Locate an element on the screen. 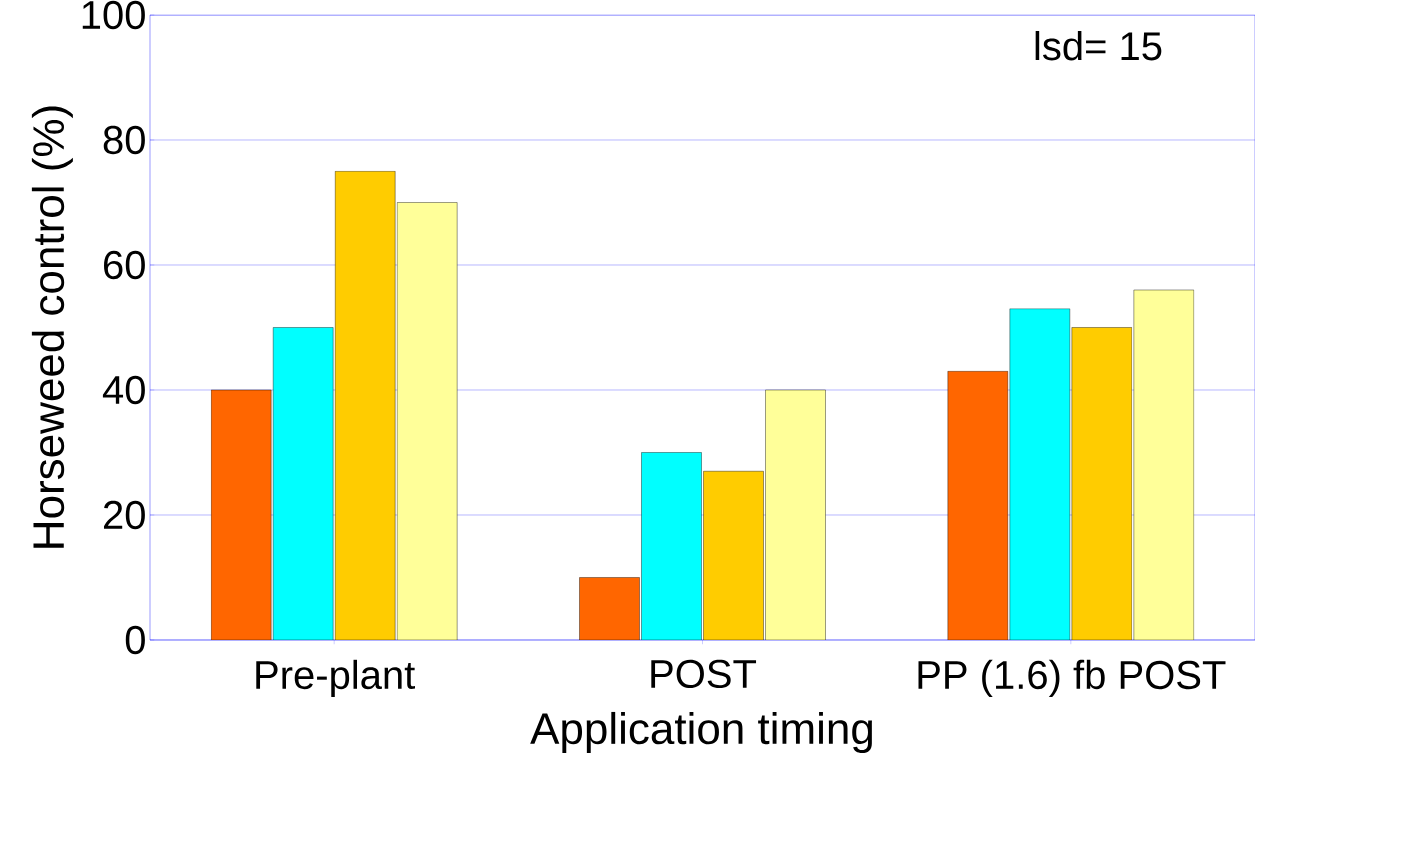 The height and width of the screenshot is (845, 1407). y-tick-label: 0 is located at coordinates (135, 640).